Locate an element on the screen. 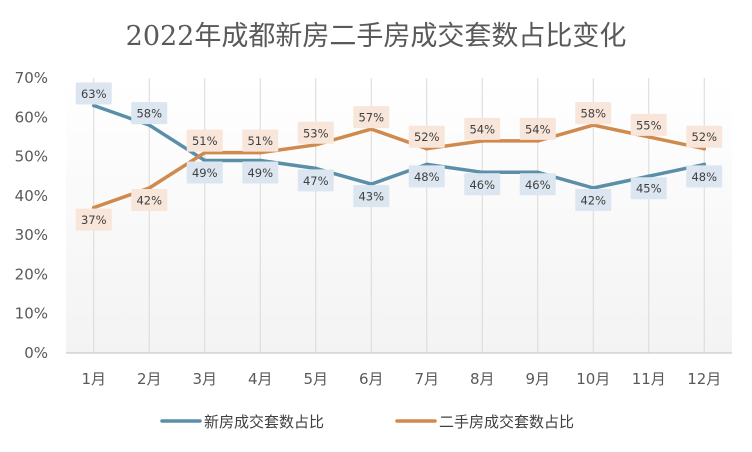  data-label: 49% is located at coordinates (260, 172).